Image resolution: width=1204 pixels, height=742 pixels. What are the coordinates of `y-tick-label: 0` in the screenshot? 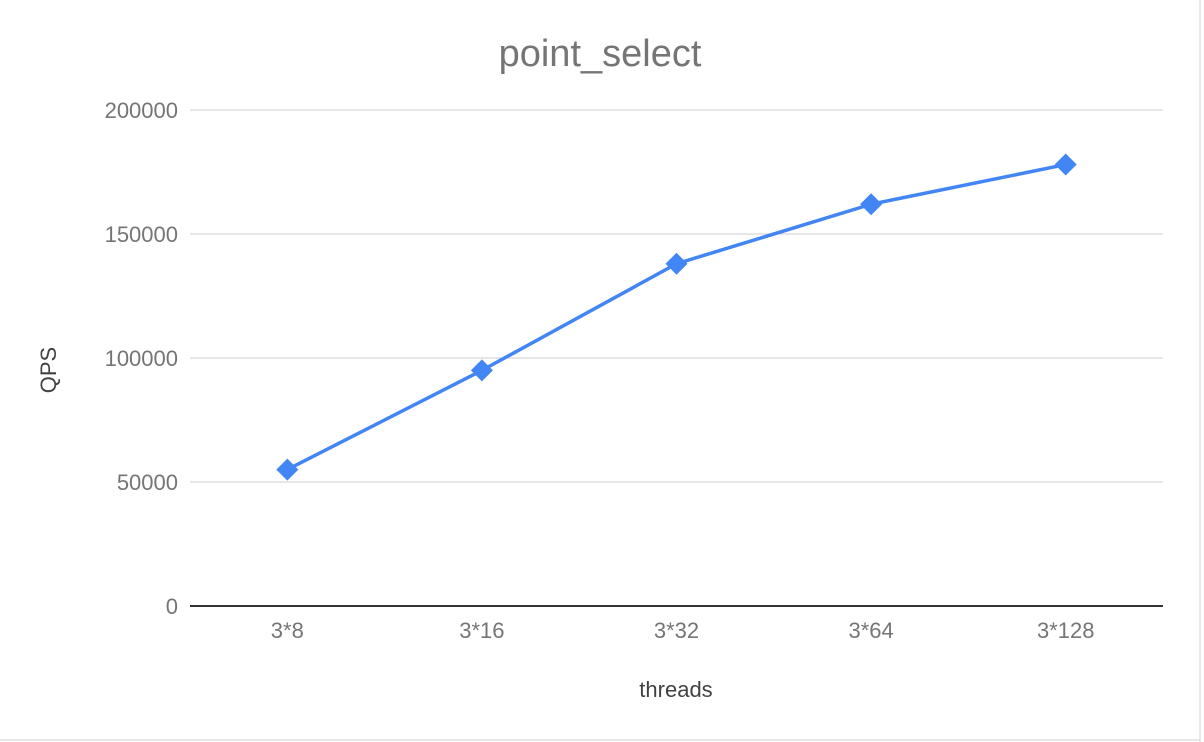 It's located at (172, 606).